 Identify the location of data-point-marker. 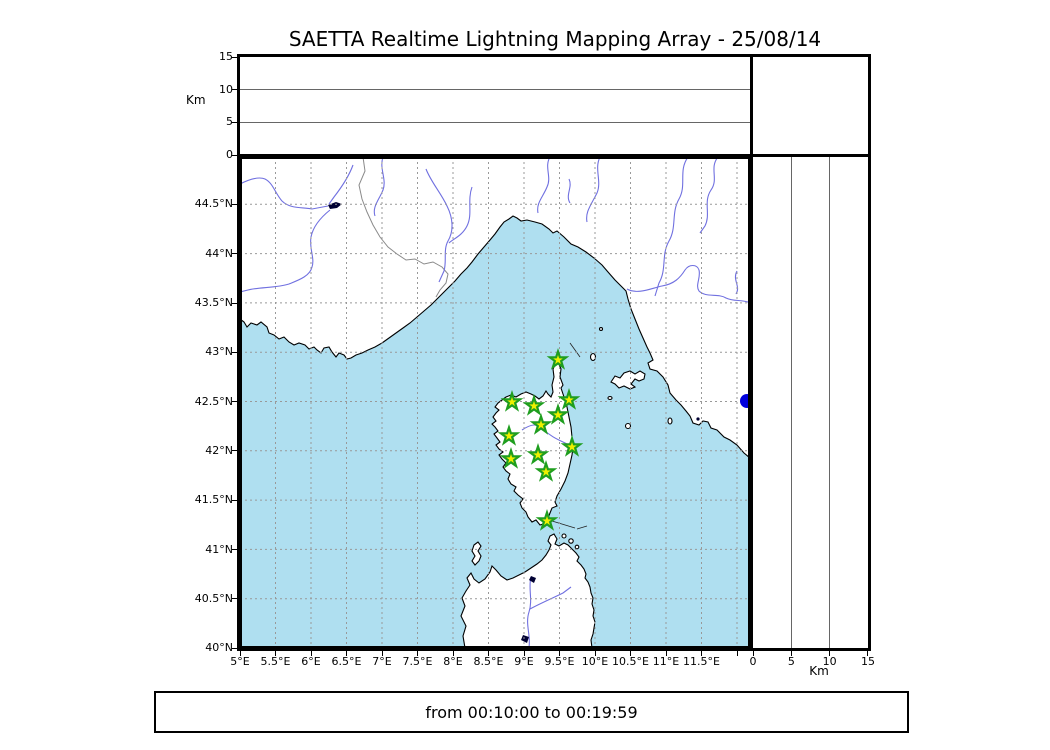
(745, 401).